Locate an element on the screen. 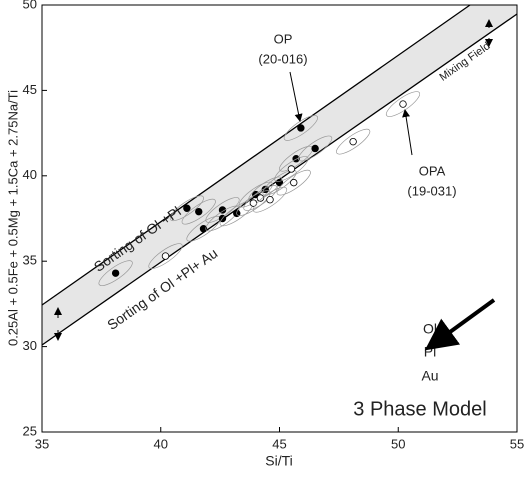 The width and height of the screenshot is (526, 480). y-tick-label: 35 is located at coordinates (30, 260).